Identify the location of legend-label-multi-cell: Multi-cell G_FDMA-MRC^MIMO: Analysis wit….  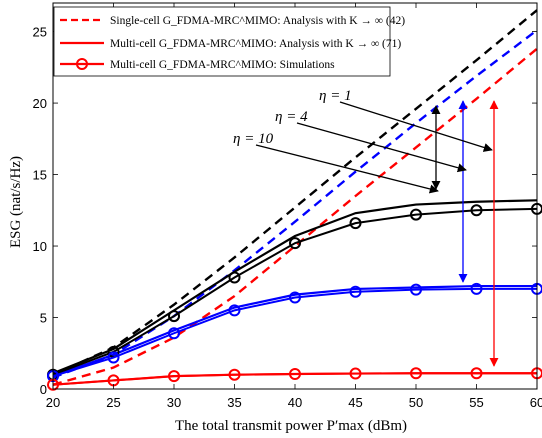
(255, 44).